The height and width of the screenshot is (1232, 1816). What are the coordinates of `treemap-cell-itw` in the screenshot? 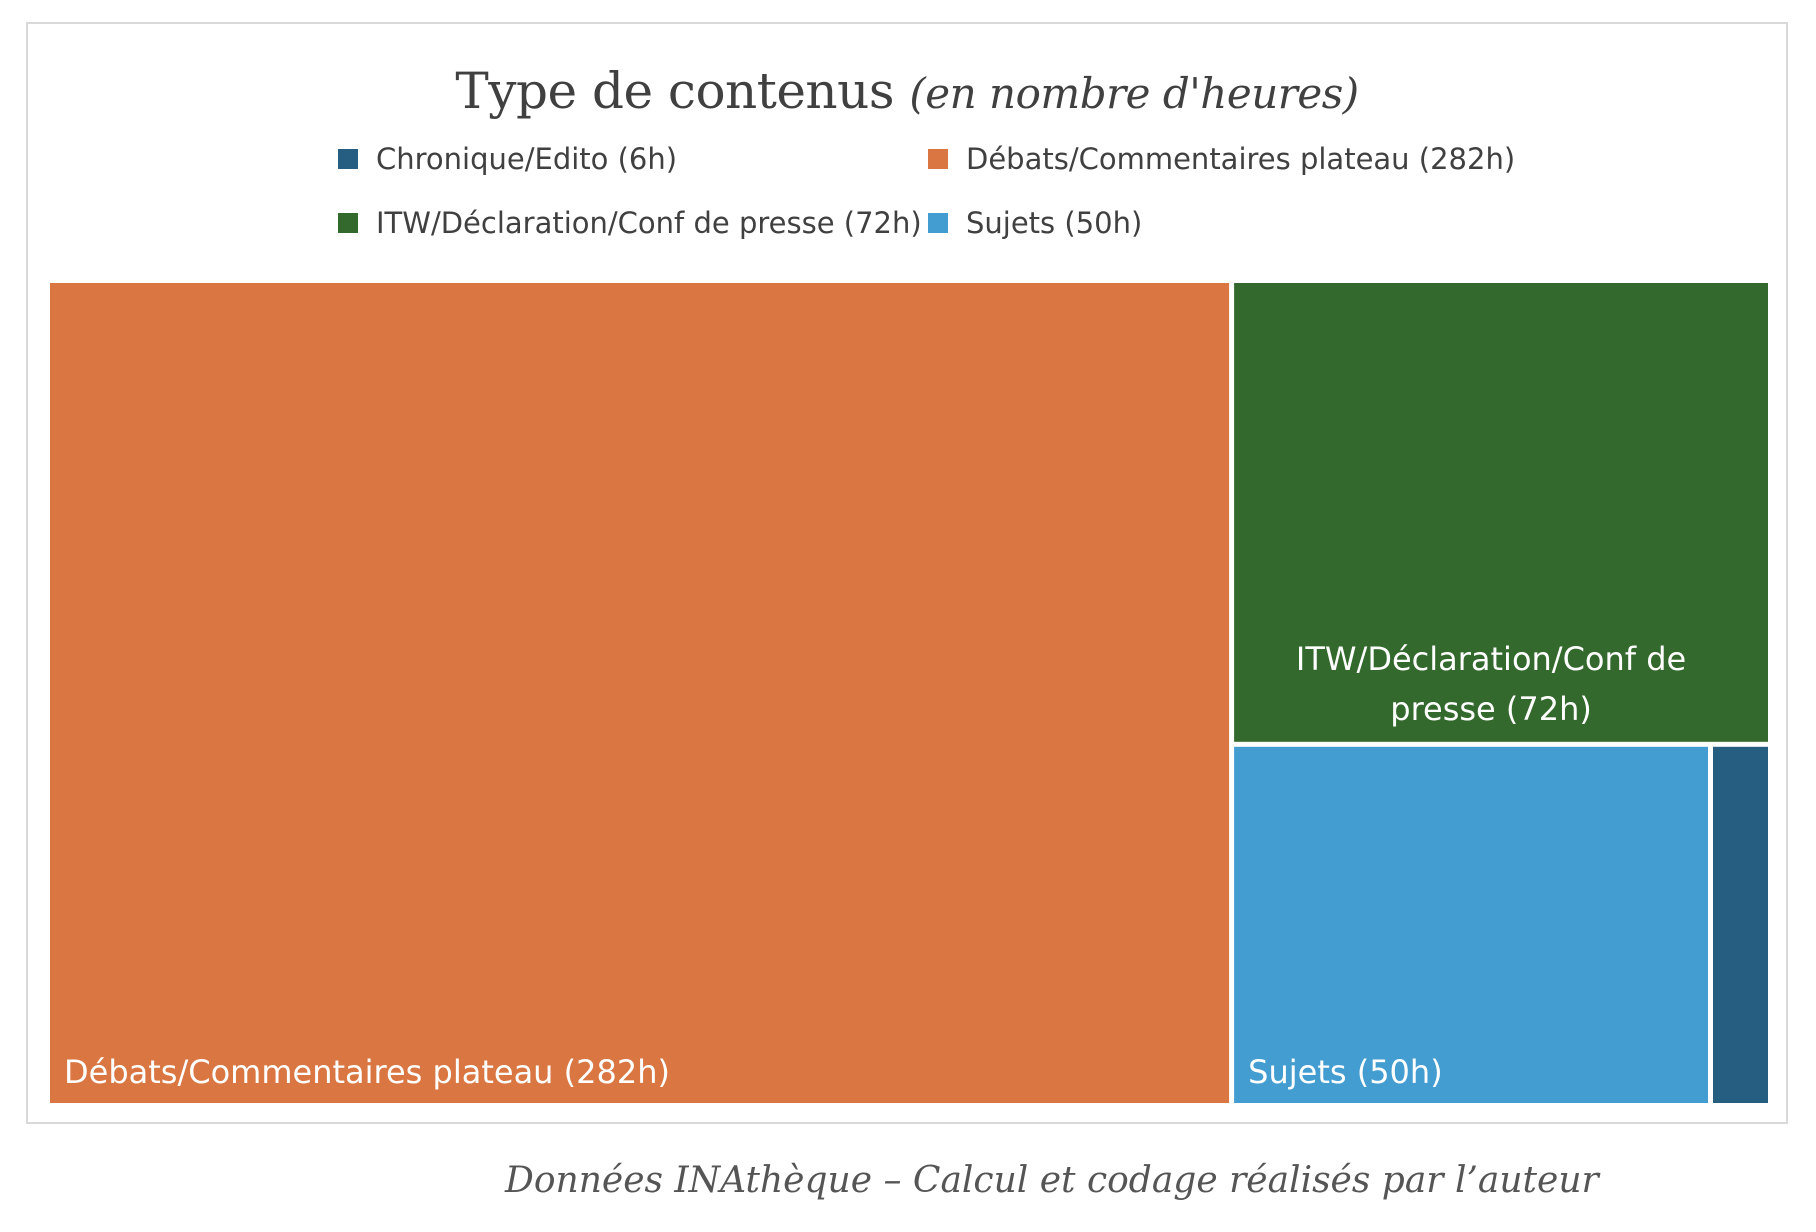 It's located at (1501, 512).